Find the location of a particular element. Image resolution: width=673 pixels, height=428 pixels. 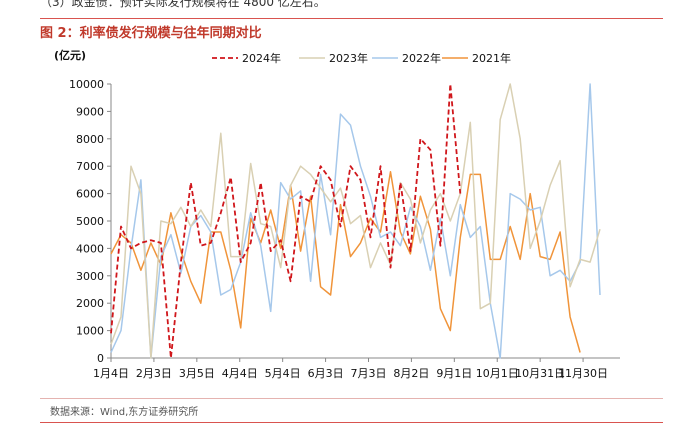

y-tick-label: 7000 is located at coordinates (90, 166).